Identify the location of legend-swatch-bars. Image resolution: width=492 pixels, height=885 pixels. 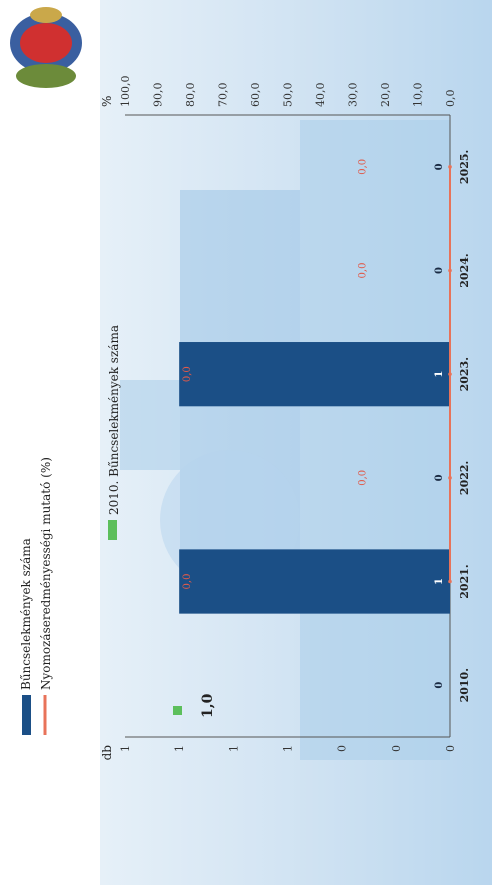
(26, 715).